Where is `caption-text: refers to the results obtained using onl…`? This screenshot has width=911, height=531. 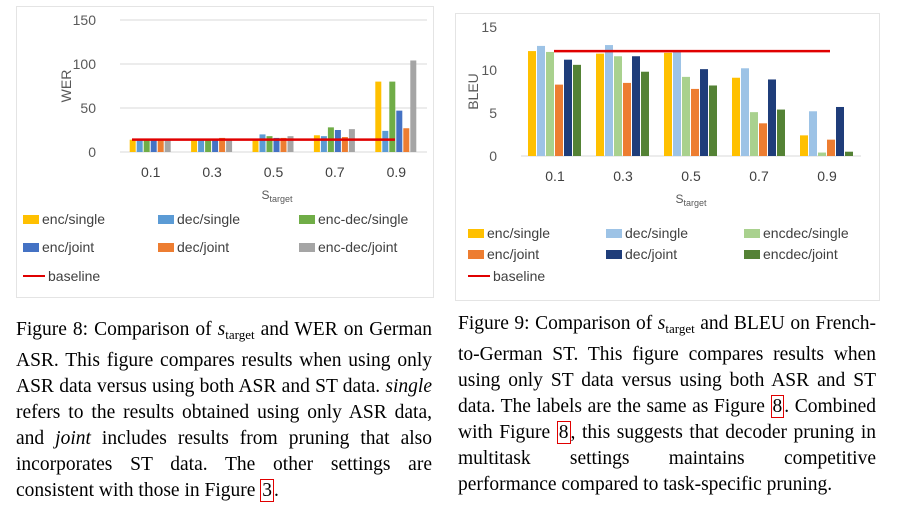
caption-text: refers to the results obtained using onl… is located at coordinates (224, 425).